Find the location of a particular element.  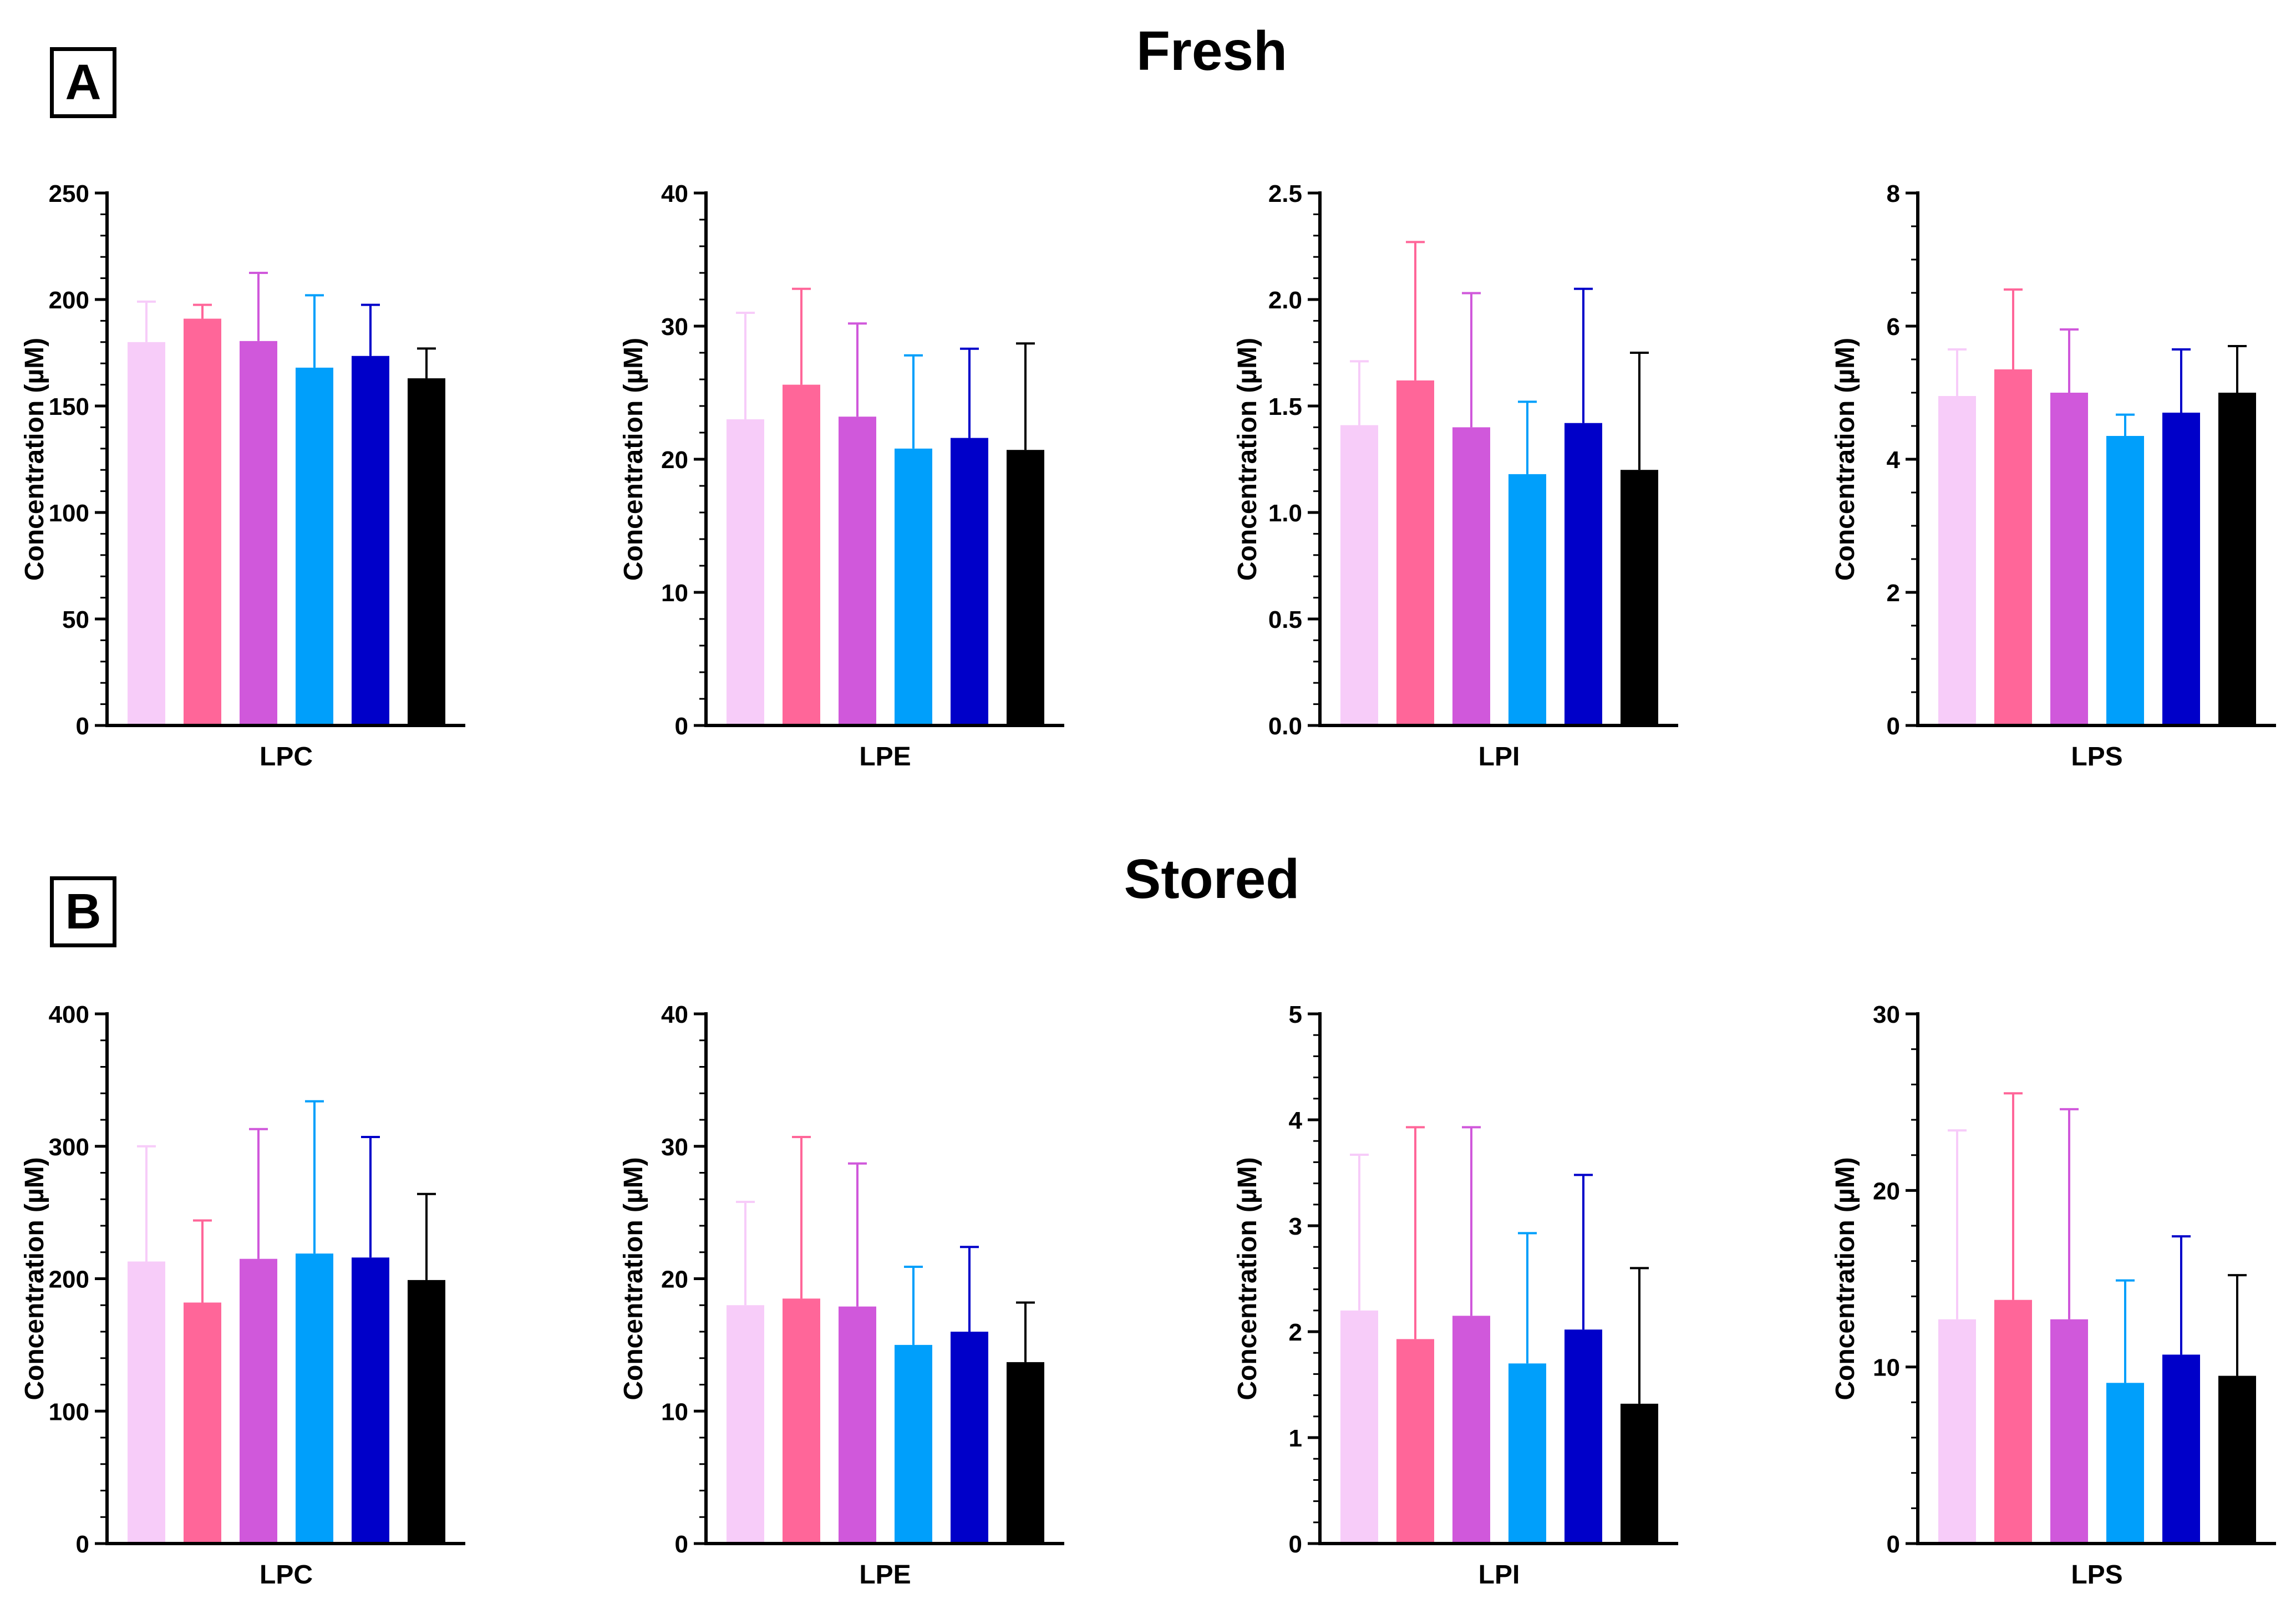

chart-a-lpc-x-label: LPC is located at coordinates (286, 756).